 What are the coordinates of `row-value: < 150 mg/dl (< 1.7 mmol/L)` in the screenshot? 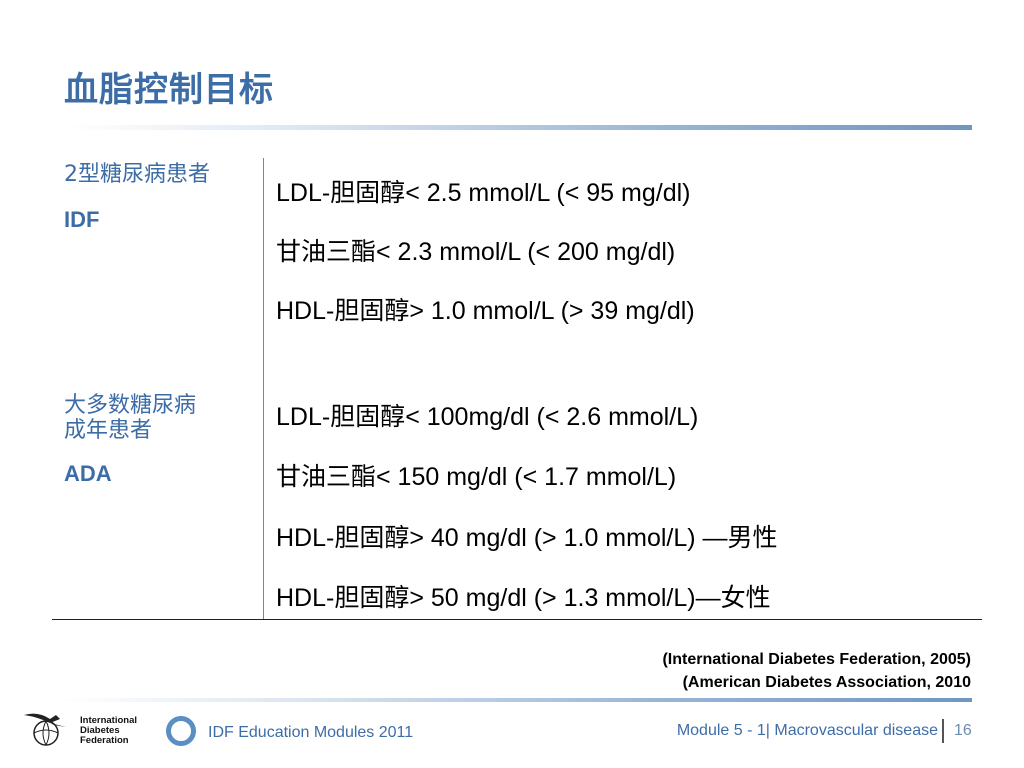 It's located at (526, 477).